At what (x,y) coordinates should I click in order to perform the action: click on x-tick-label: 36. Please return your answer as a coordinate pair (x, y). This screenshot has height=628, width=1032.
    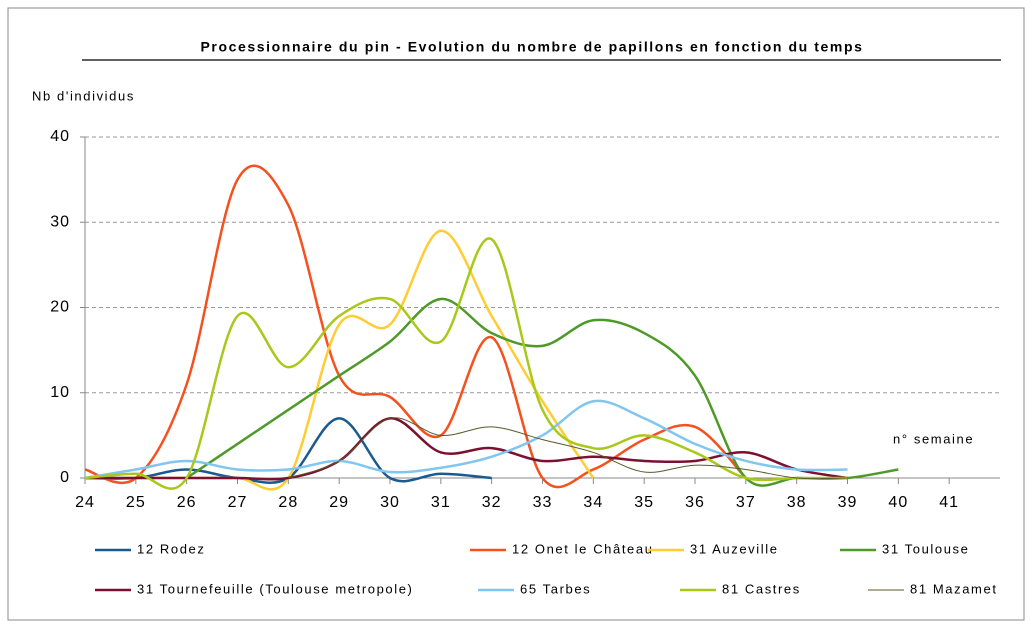
    Looking at the image, I should click on (695, 502).